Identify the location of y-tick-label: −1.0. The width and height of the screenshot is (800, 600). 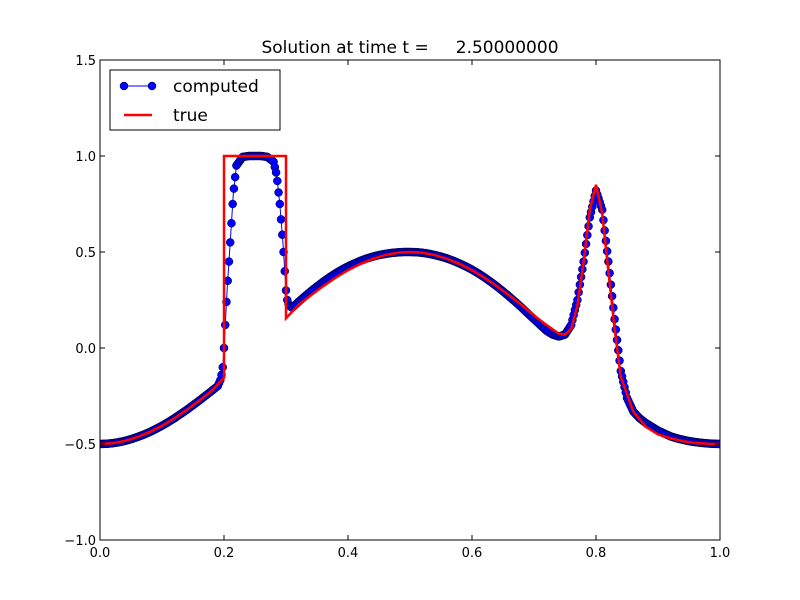
(80, 541).